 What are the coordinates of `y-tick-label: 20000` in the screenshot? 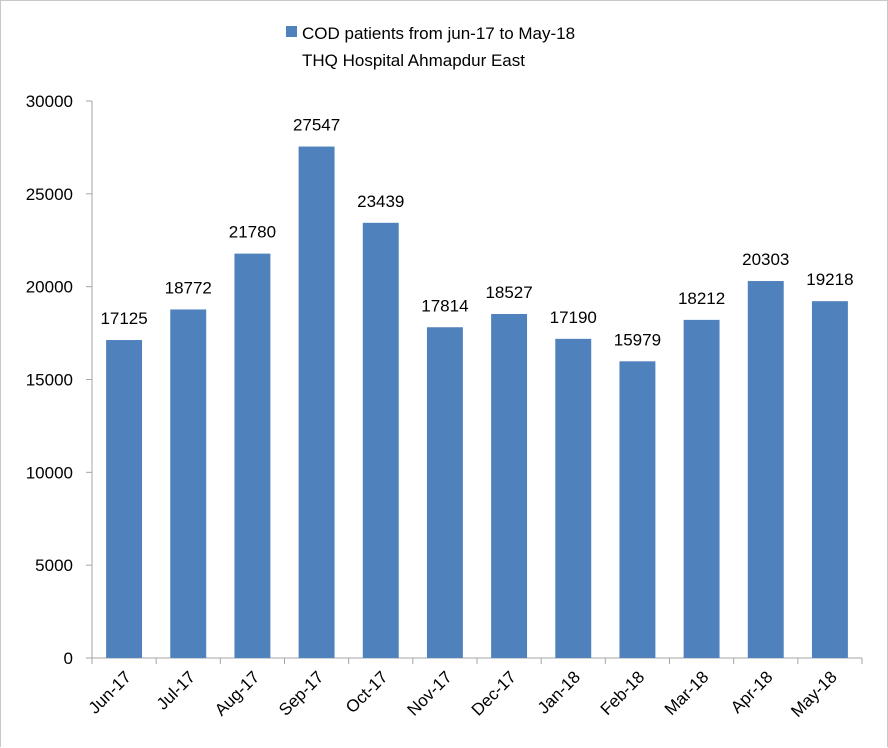 It's located at (49, 287).